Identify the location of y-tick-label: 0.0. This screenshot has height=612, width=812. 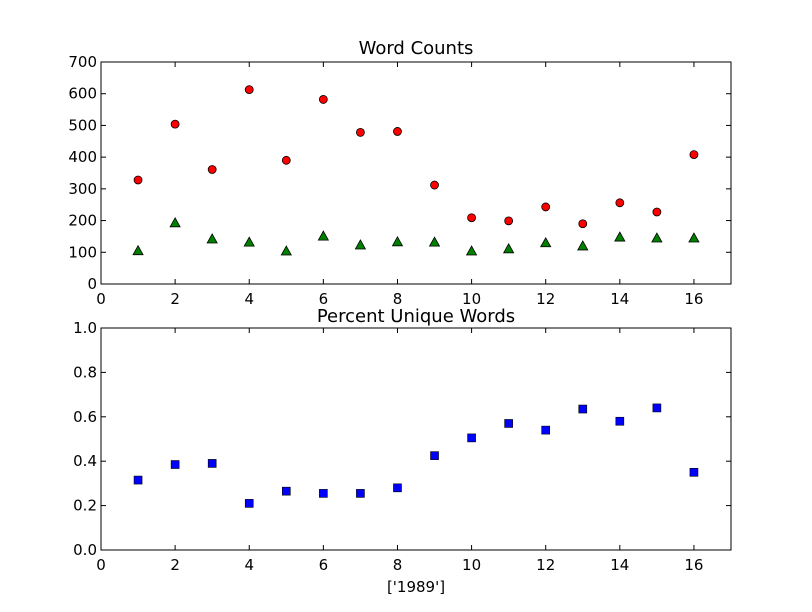
(85, 550).